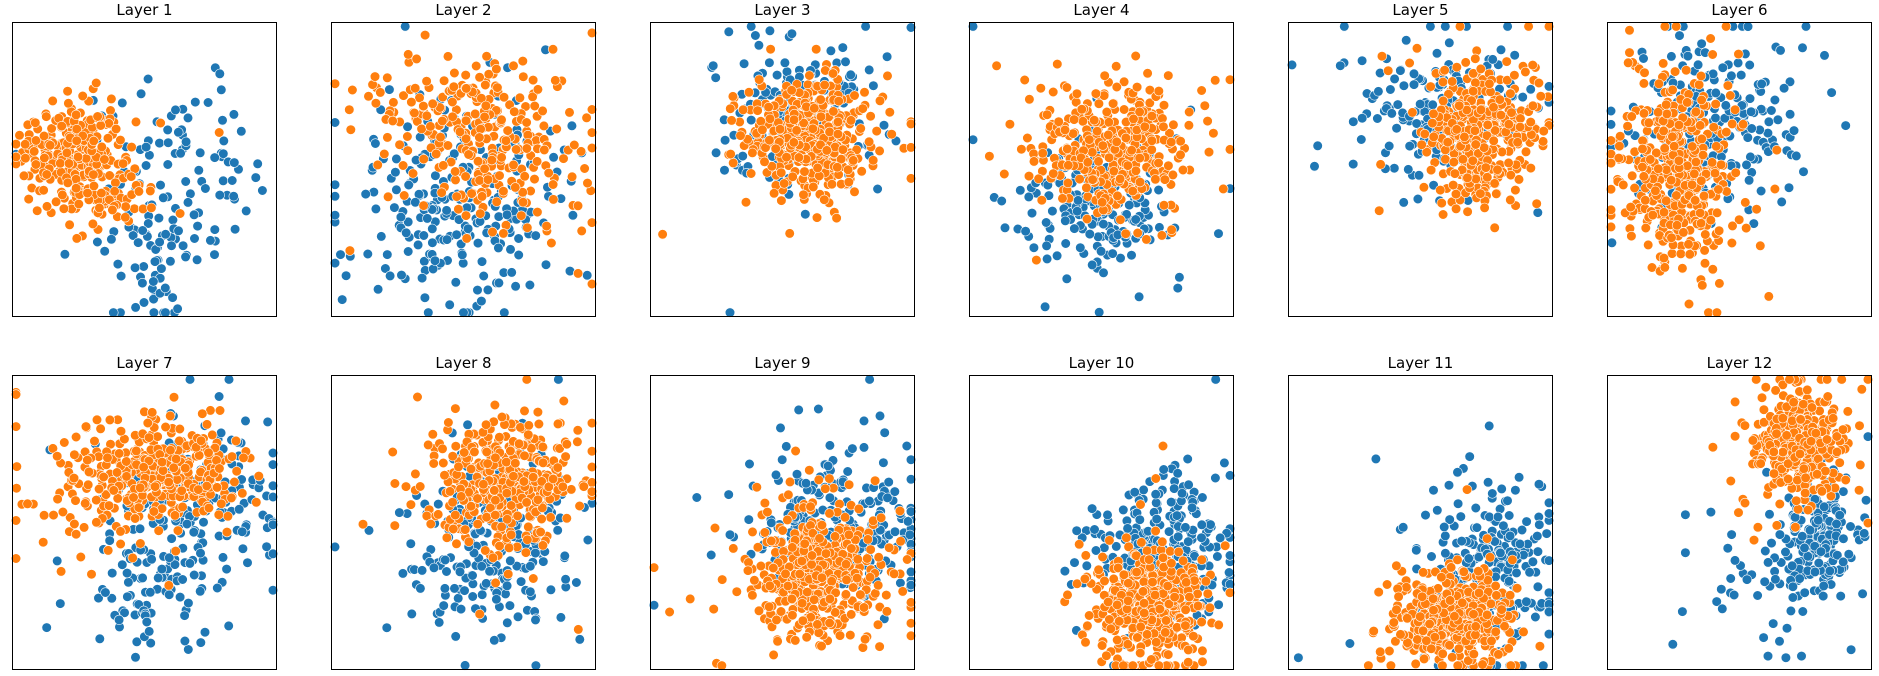  What do you see at coordinates (463, 522) in the screenshot?
I see `scatter-plot` at bounding box center [463, 522].